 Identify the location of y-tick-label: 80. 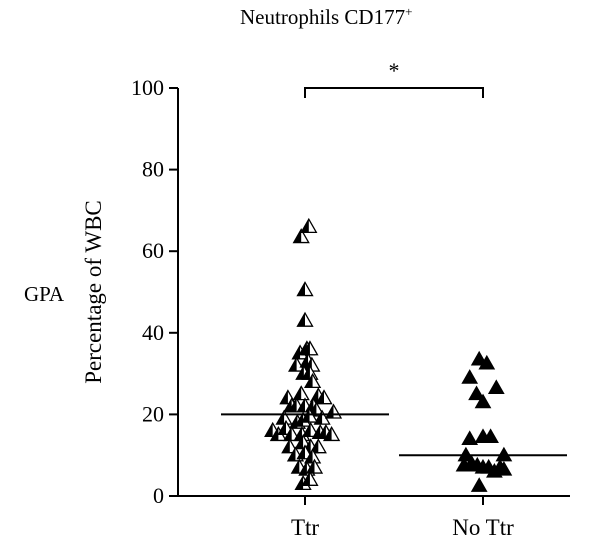
(153, 169).